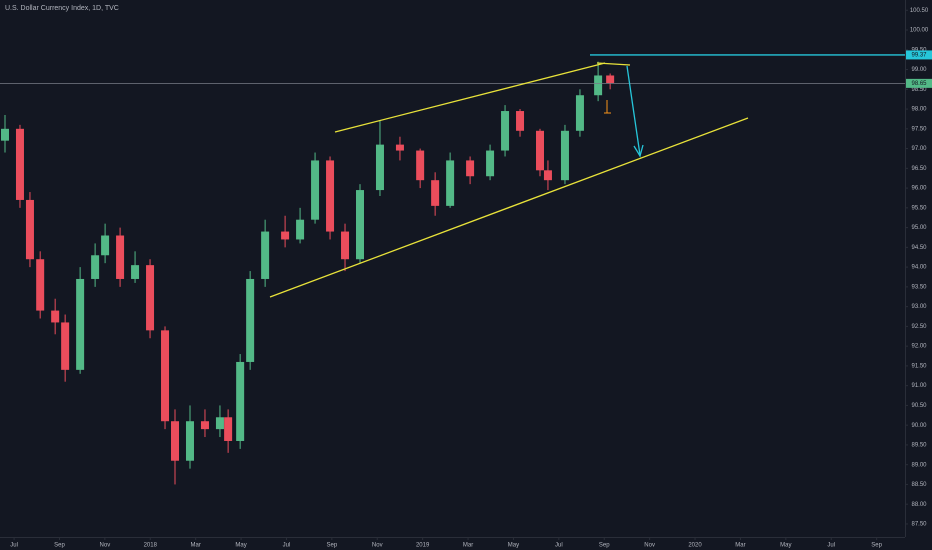 This screenshot has height=550, width=932. I want to click on y-tick-label: 93.50, so click(919, 287).